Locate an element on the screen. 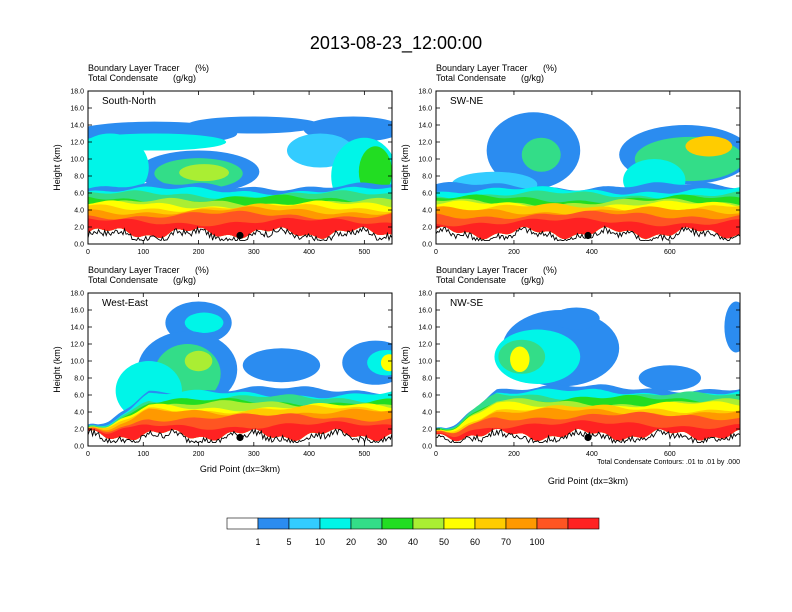 The width and height of the screenshot is (792, 612). y-tick-label: 4.0 is located at coordinates (427, 211).